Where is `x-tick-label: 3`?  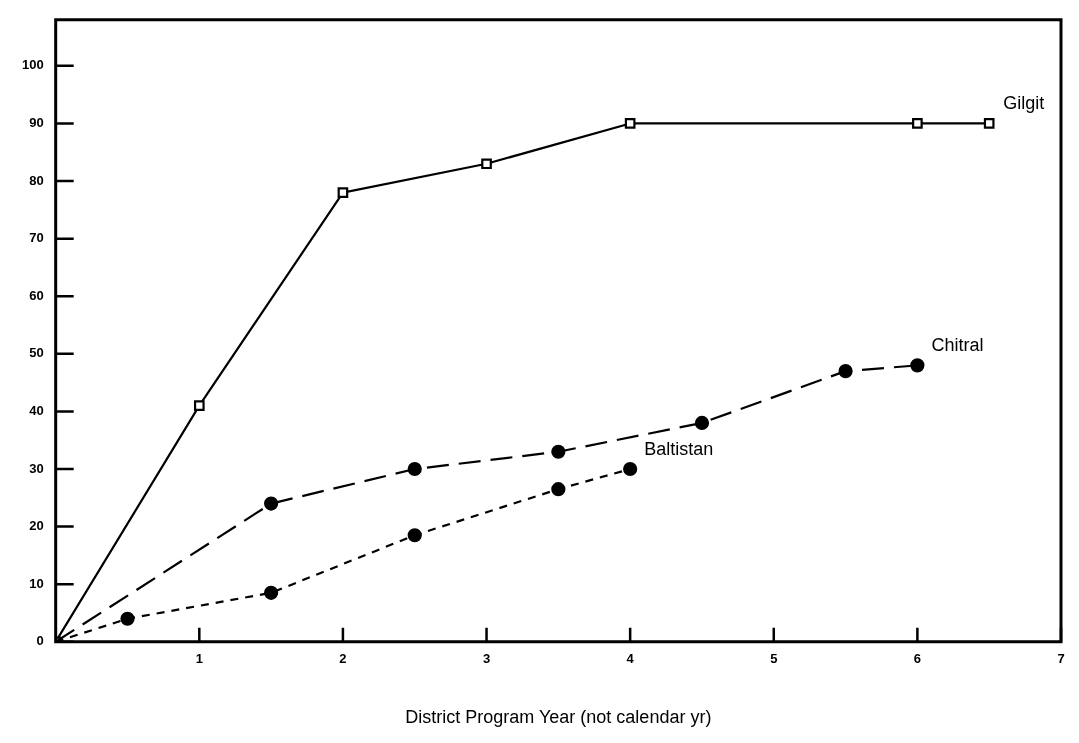
x-tick-label: 3 is located at coordinates (486, 659).